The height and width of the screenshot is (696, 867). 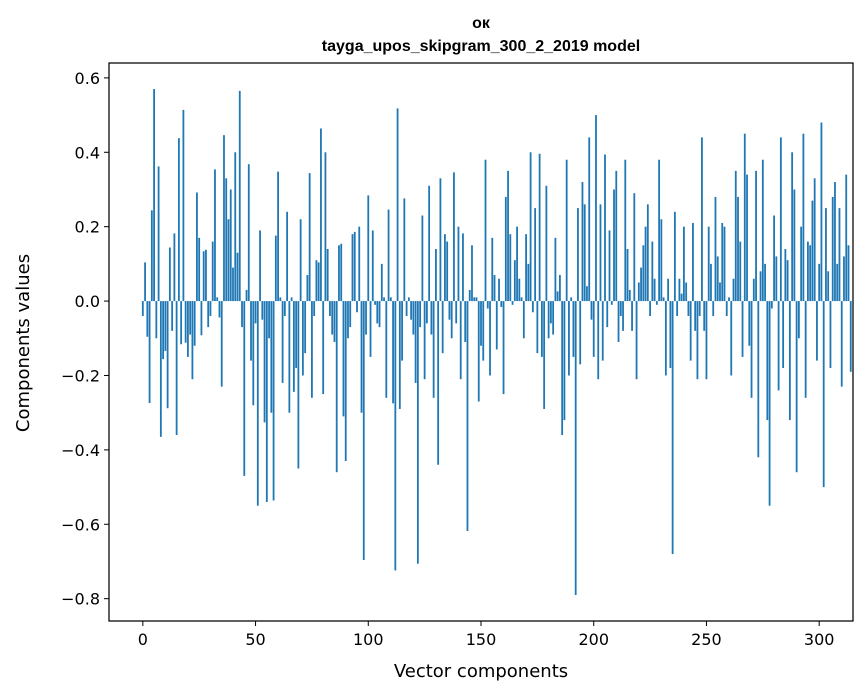 What do you see at coordinates (87, 78) in the screenshot?
I see `y-tick-label: 0.6` at bounding box center [87, 78].